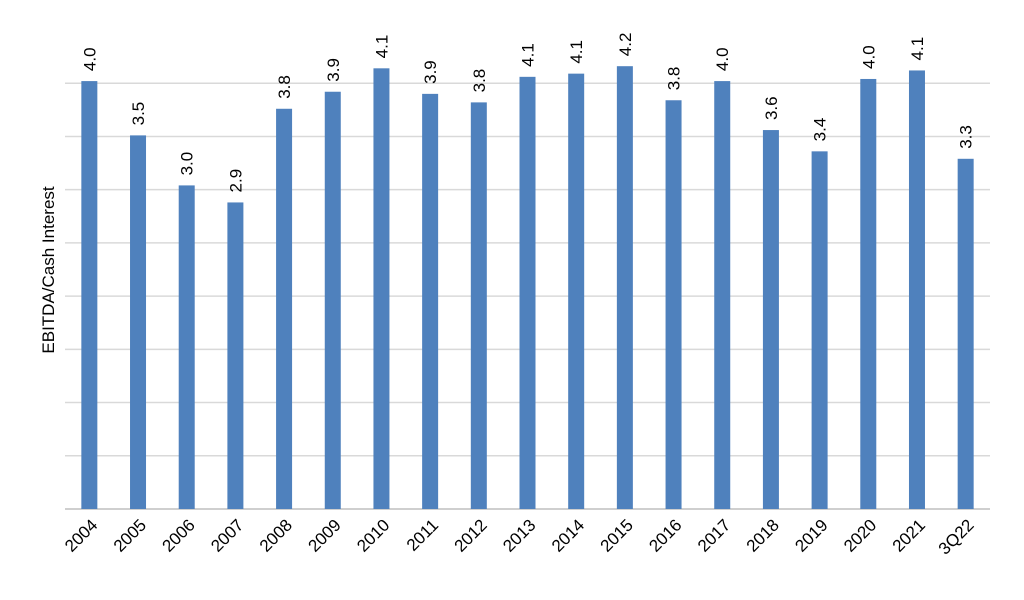  I want to click on value-label: 2.9, so click(235, 181).